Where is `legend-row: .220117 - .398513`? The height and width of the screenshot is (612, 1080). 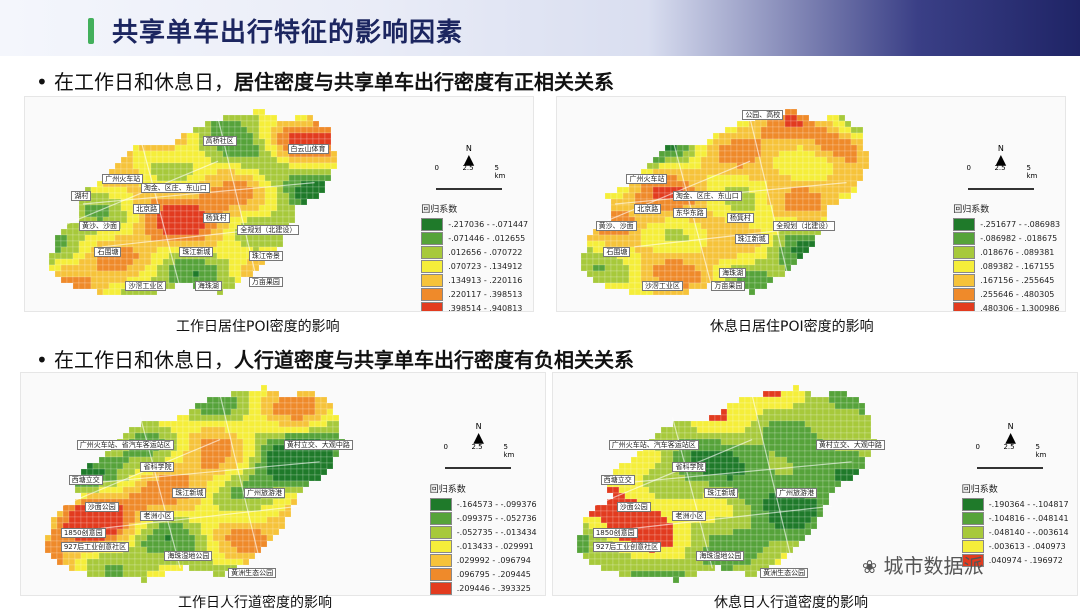
legend-row: .220117 - .398513 is located at coordinates (474, 295).